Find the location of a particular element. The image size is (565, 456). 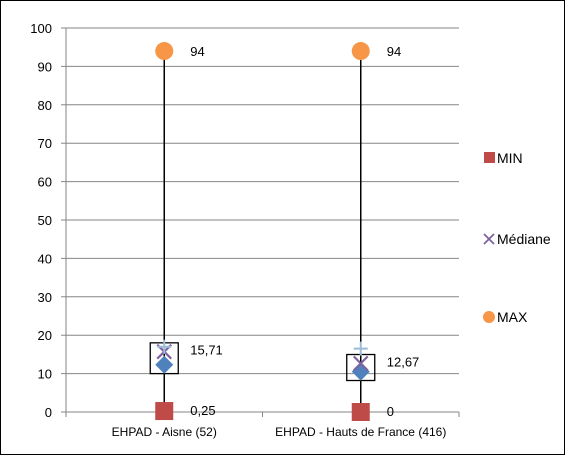

legend-min-label: MIN is located at coordinates (510, 158).